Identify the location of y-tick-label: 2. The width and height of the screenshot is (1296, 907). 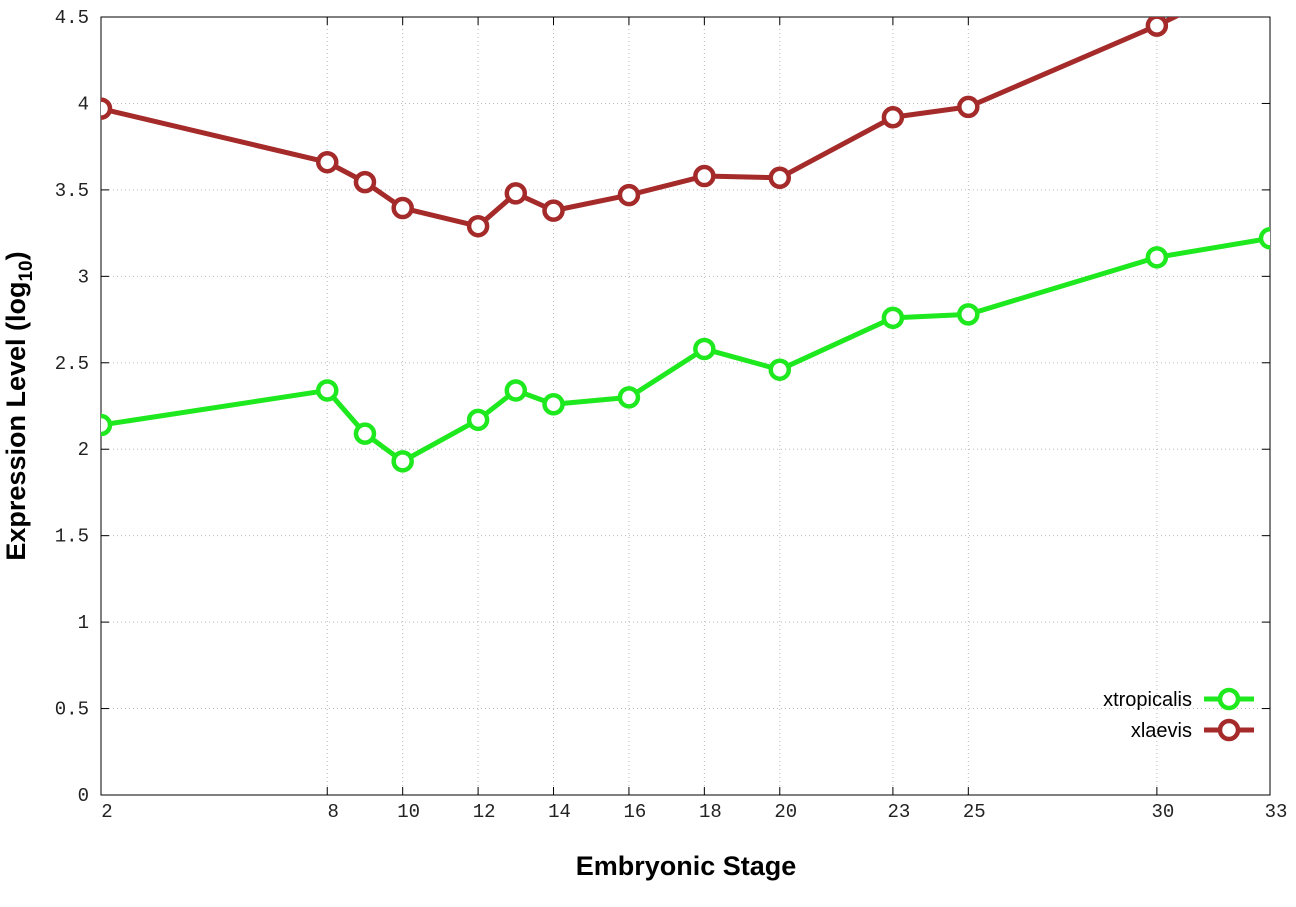
(83, 450).